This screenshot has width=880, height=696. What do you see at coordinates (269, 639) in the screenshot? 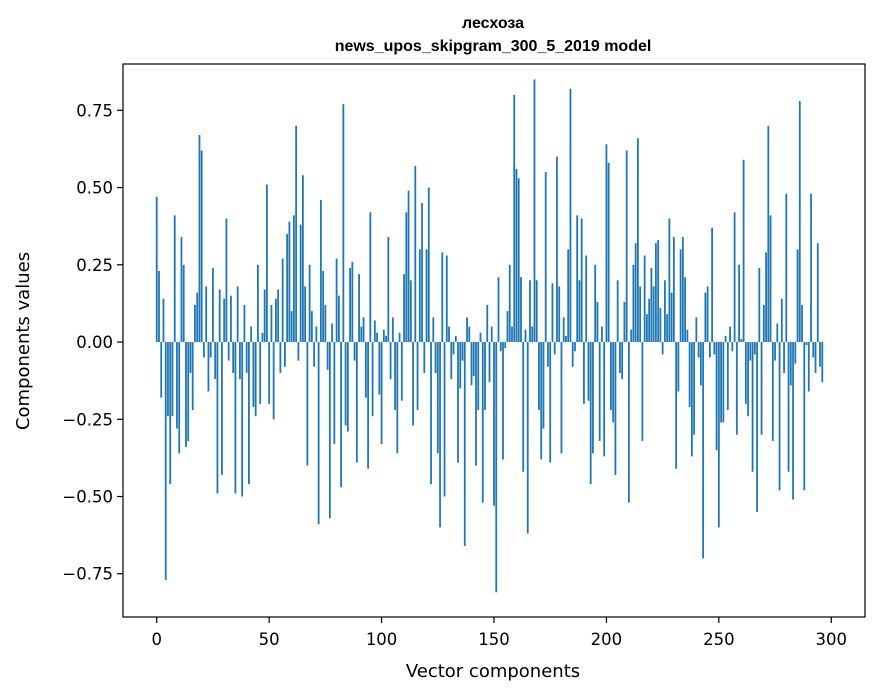
I see `x-tick-label: 50` at bounding box center [269, 639].